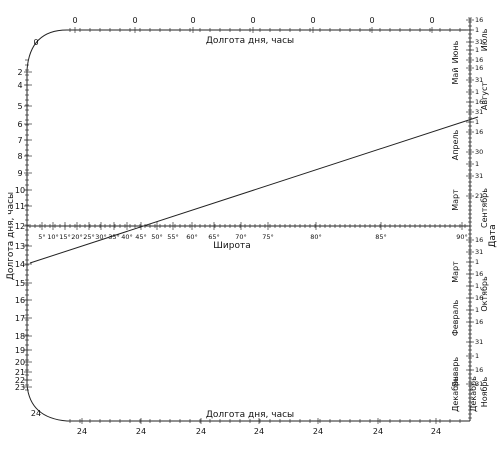 The height and width of the screenshot is (449, 500). What do you see at coordinates (53, 237) in the screenshot?
I see `latitude-tick-label: 10°` at bounding box center [53, 237].